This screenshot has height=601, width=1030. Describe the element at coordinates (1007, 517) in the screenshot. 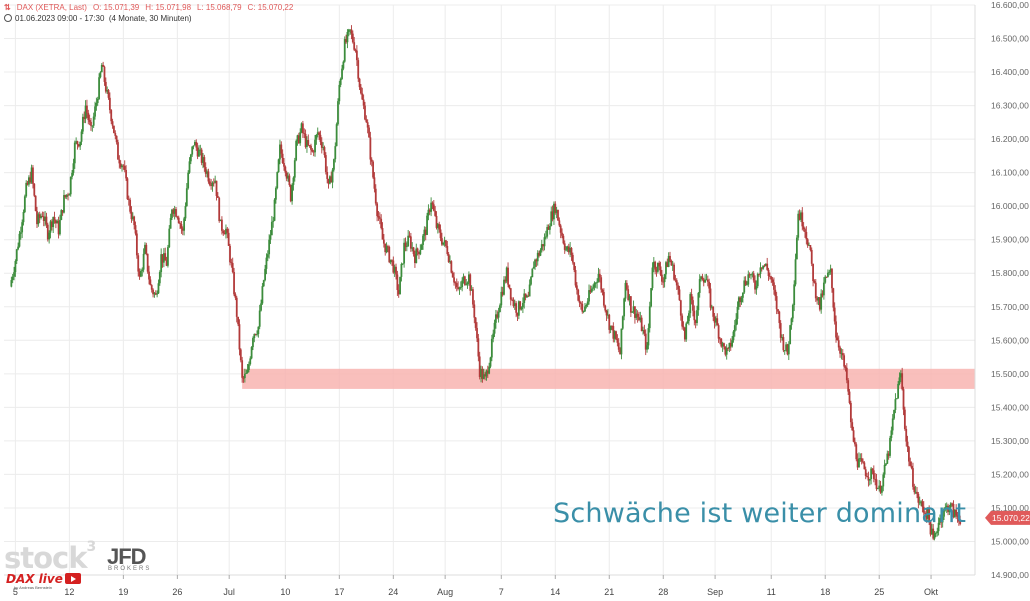

I see `last-price-tag: 15.070,22` at that location.